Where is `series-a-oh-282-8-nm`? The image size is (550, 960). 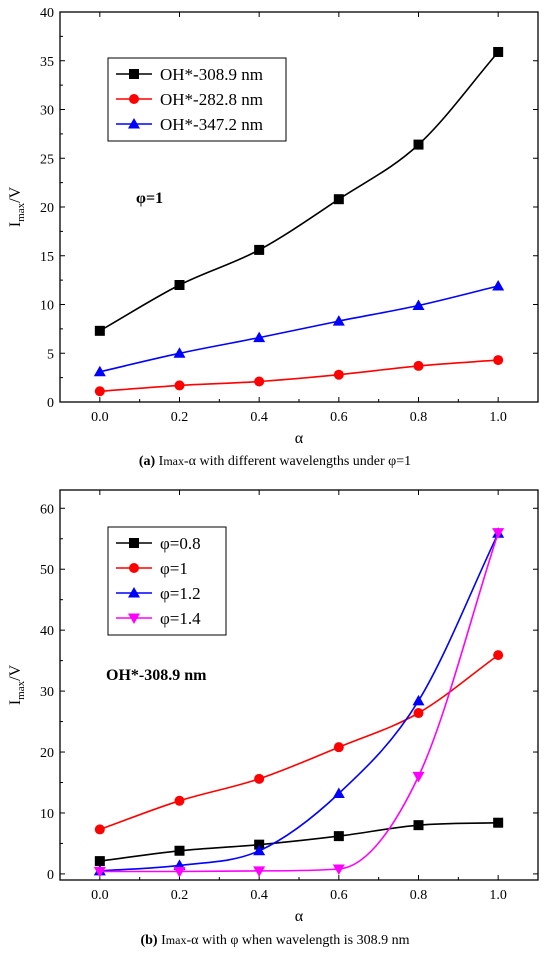
series-a-oh-282-8-nm is located at coordinates (299, 376).